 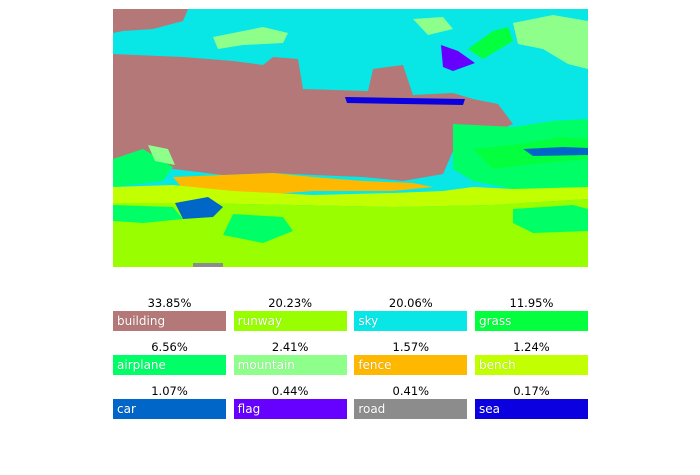 I want to click on region-building, so click(x=150, y=21).